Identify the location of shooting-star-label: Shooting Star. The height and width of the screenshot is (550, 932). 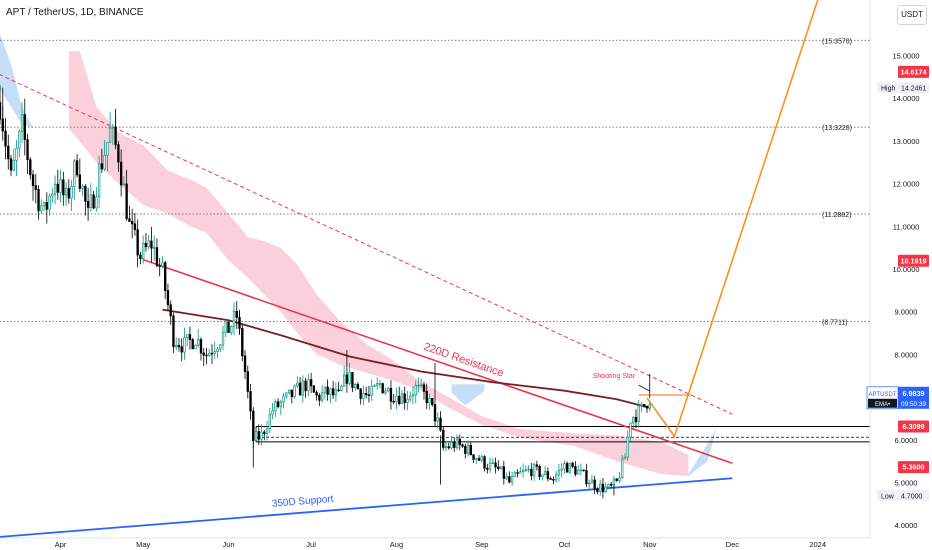
(614, 376).